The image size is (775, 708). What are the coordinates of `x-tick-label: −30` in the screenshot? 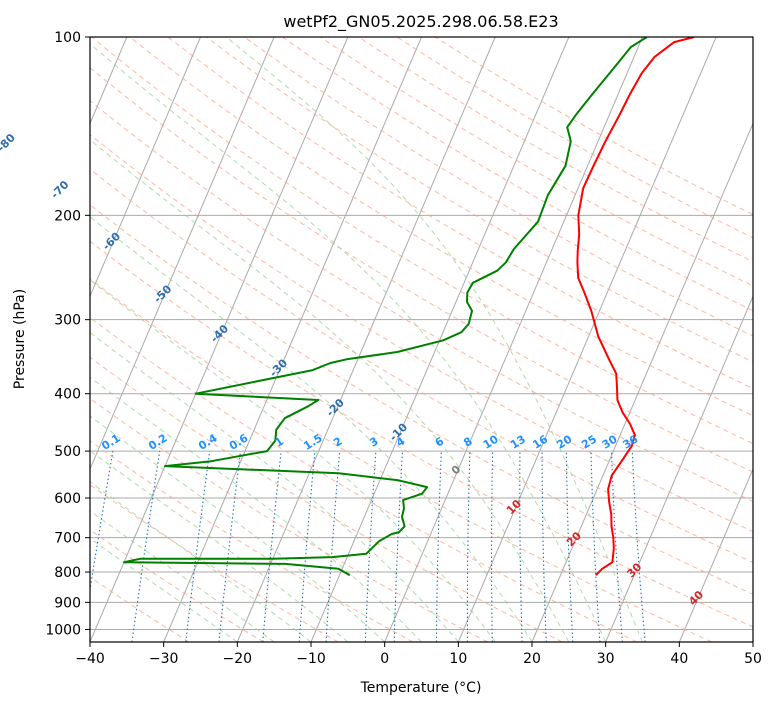 It's located at (164, 659).